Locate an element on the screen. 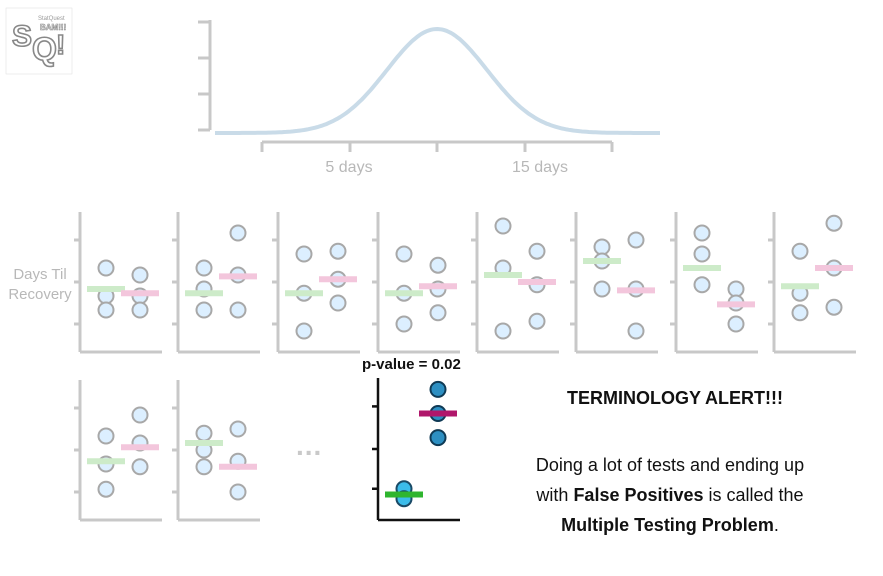 The image size is (883, 576). logo-text-mid: BAM!!! is located at coordinates (53, 27).